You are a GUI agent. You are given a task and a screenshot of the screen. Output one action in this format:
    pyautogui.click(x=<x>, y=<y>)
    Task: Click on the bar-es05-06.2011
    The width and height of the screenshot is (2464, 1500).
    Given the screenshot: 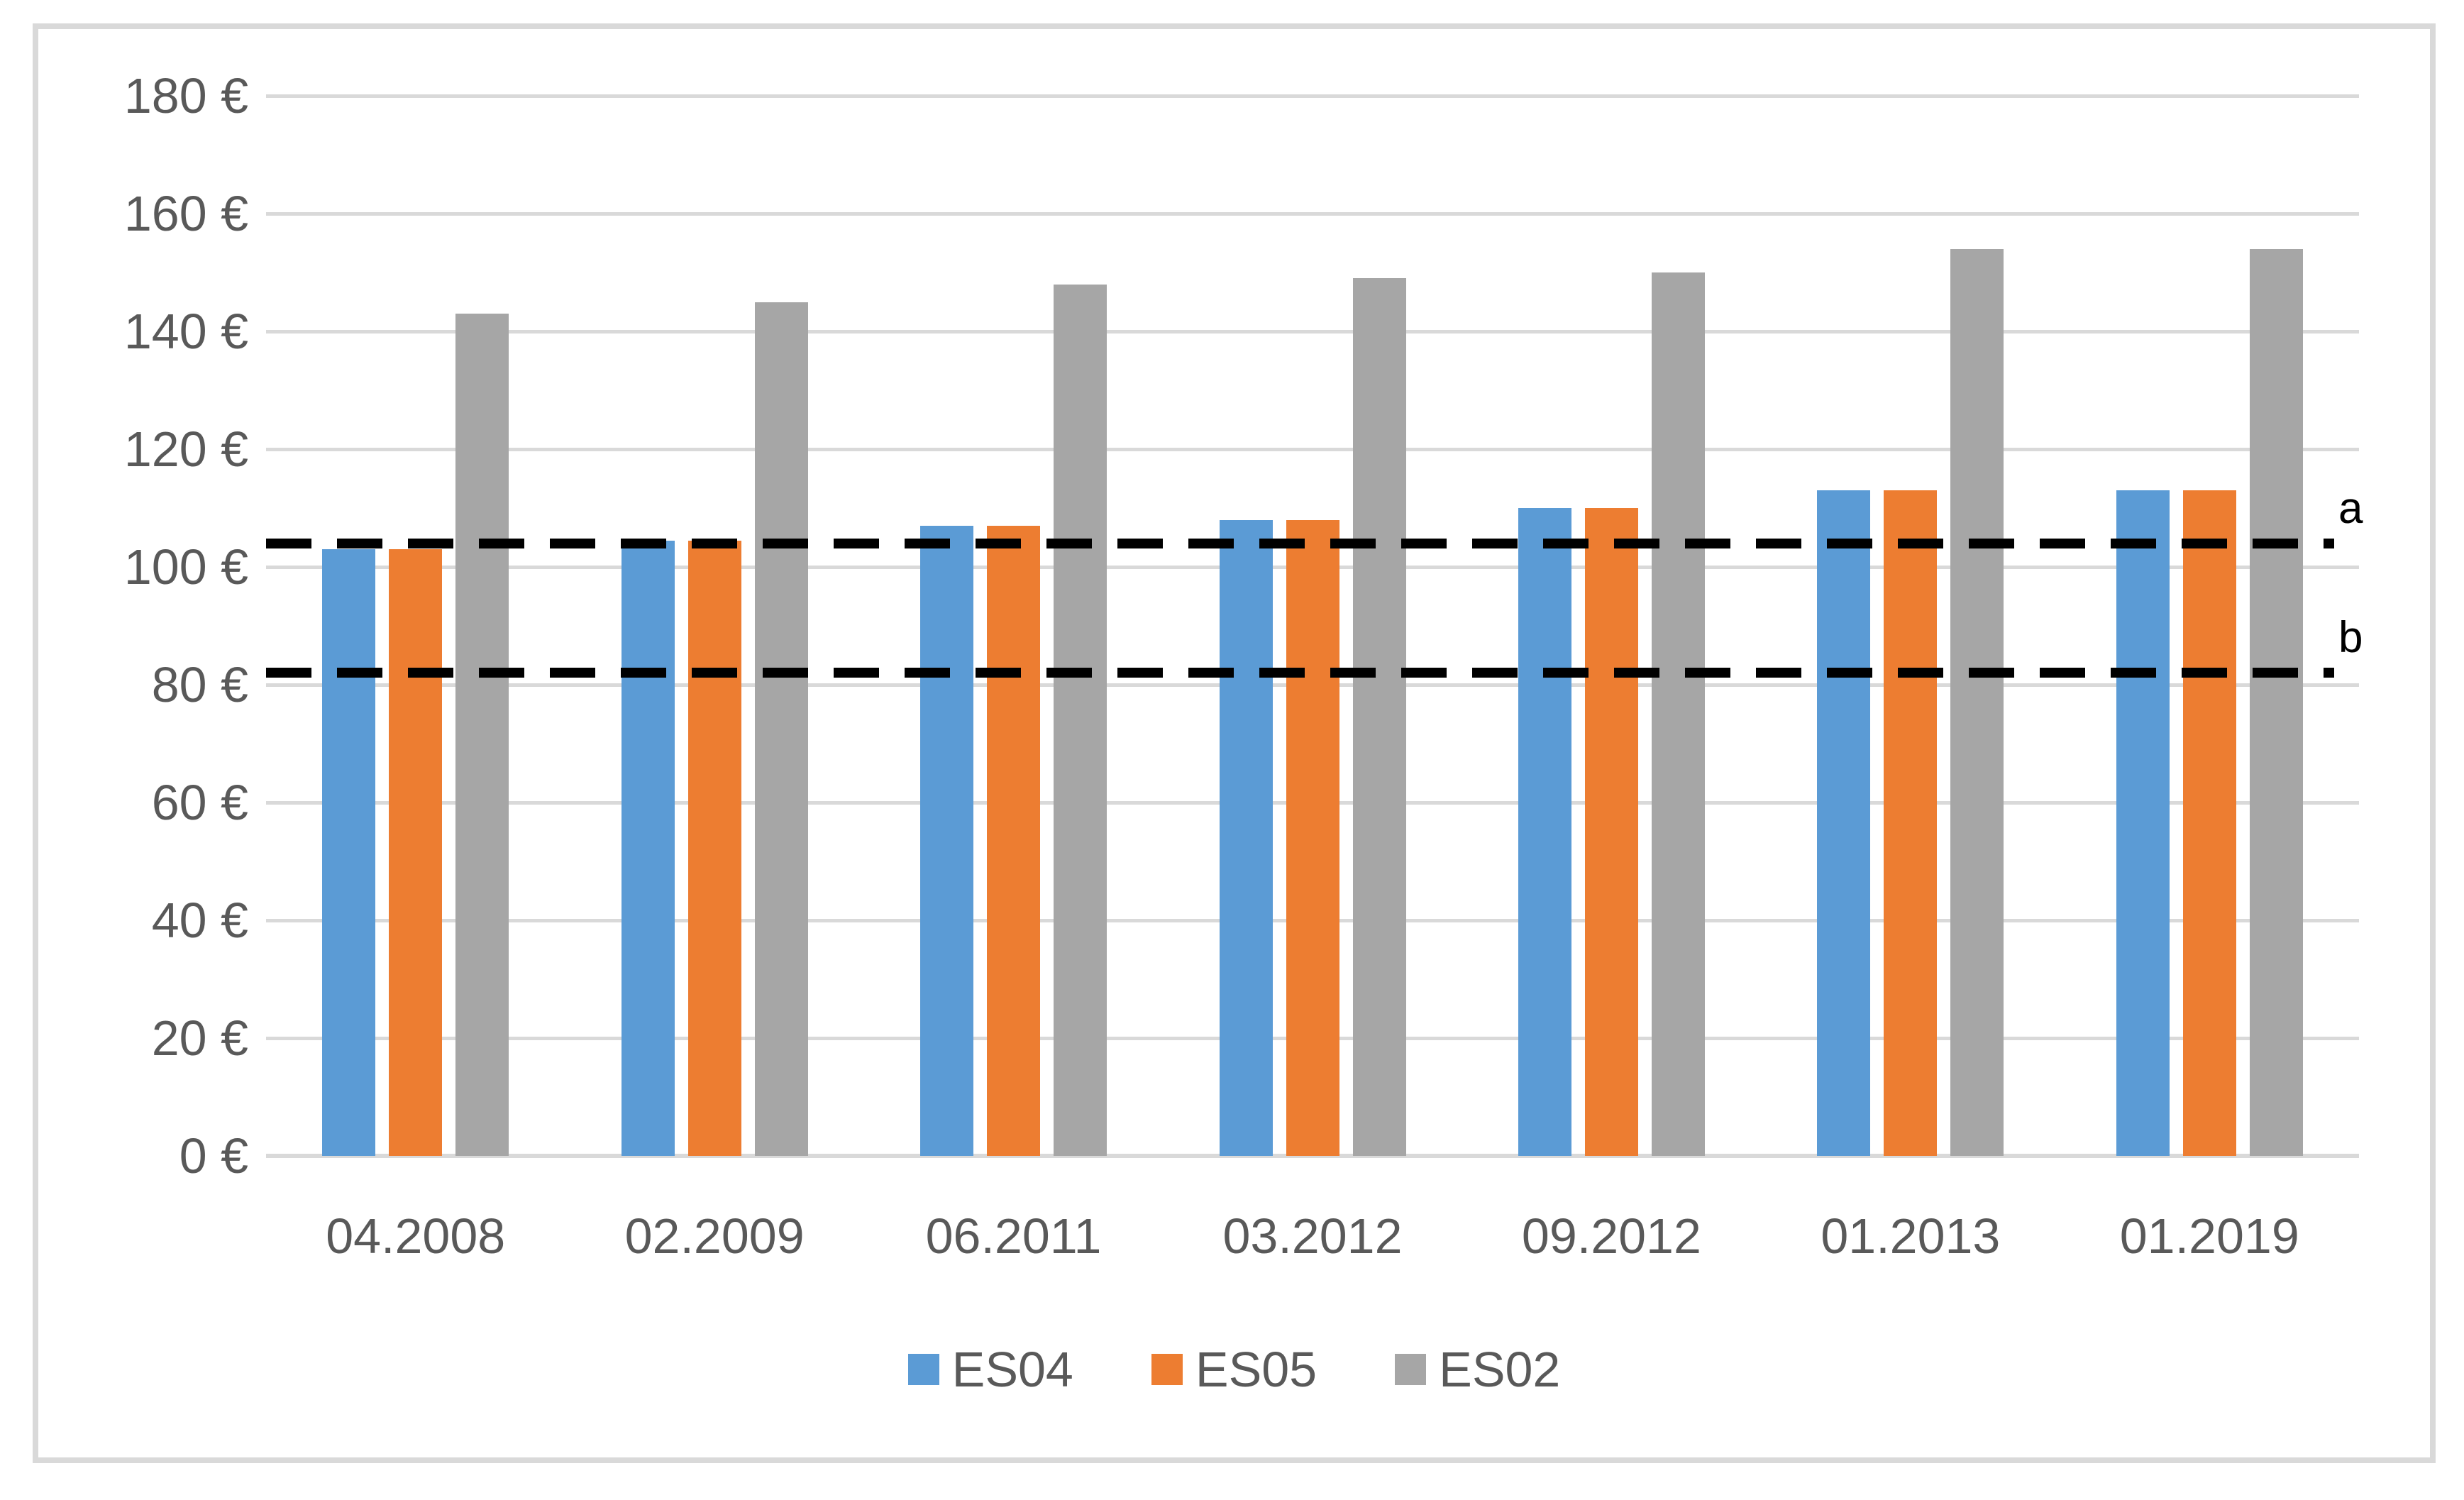 What is the action you would take?
    pyautogui.click(x=1014, y=840)
    